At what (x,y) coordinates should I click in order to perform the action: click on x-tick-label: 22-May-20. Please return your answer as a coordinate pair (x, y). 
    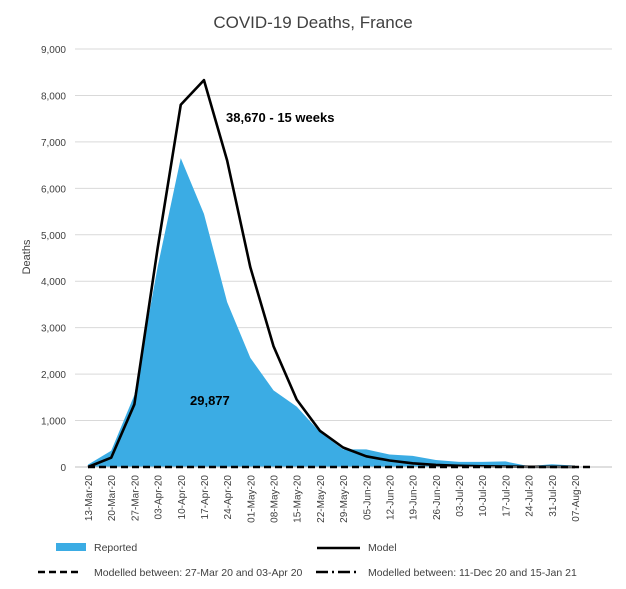
    Looking at the image, I should click on (321, 499).